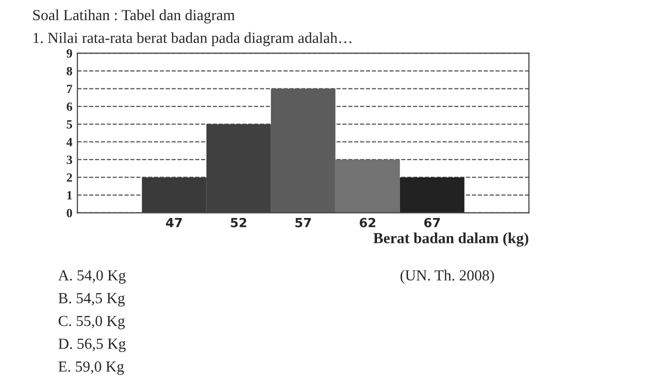 This screenshot has height=380, width=645. I want to click on x-tick-label: 62, so click(368, 223).